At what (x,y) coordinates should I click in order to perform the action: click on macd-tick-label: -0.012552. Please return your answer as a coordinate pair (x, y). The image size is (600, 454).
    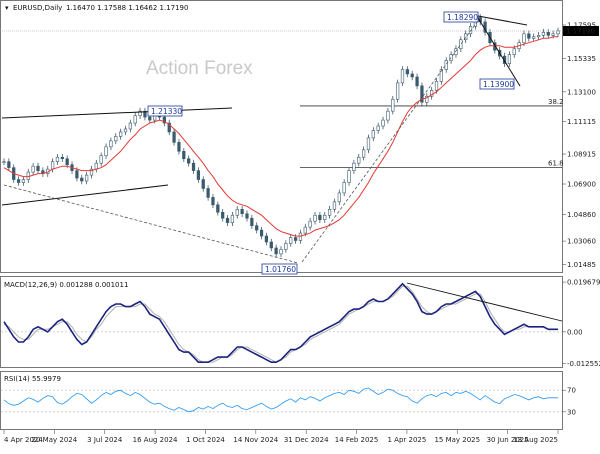
    Looking at the image, I should click on (583, 364).